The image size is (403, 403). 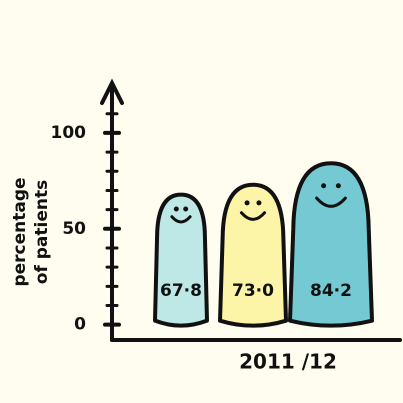 What do you see at coordinates (331, 291) in the screenshot?
I see `data-label: 84·2` at bounding box center [331, 291].